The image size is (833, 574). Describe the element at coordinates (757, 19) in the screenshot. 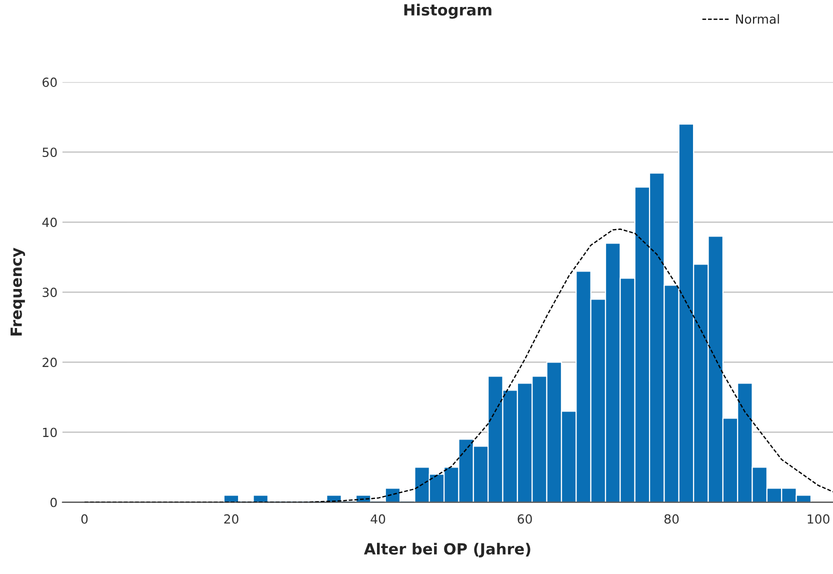

I see `legend-label: Normal` at that location.